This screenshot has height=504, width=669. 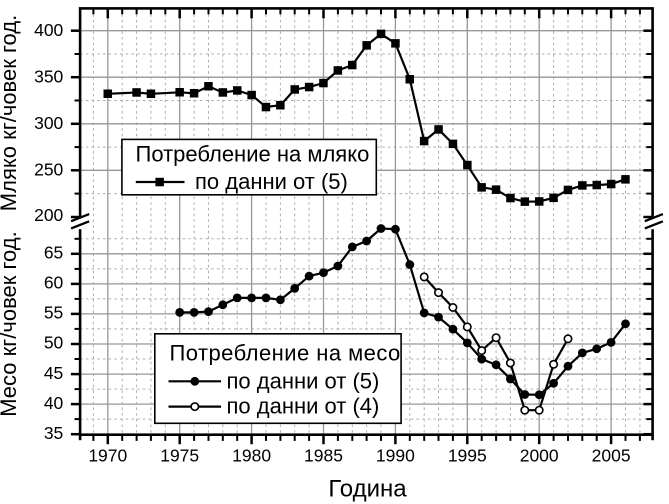 I want to click on svg-text: 1975, so click(x=179, y=455).